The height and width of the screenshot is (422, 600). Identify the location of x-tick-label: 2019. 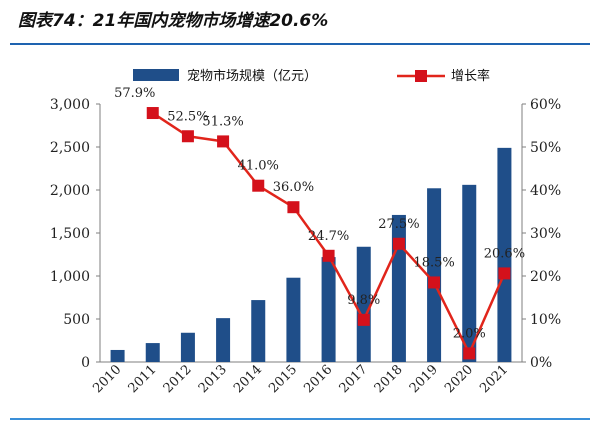
(424, 379).